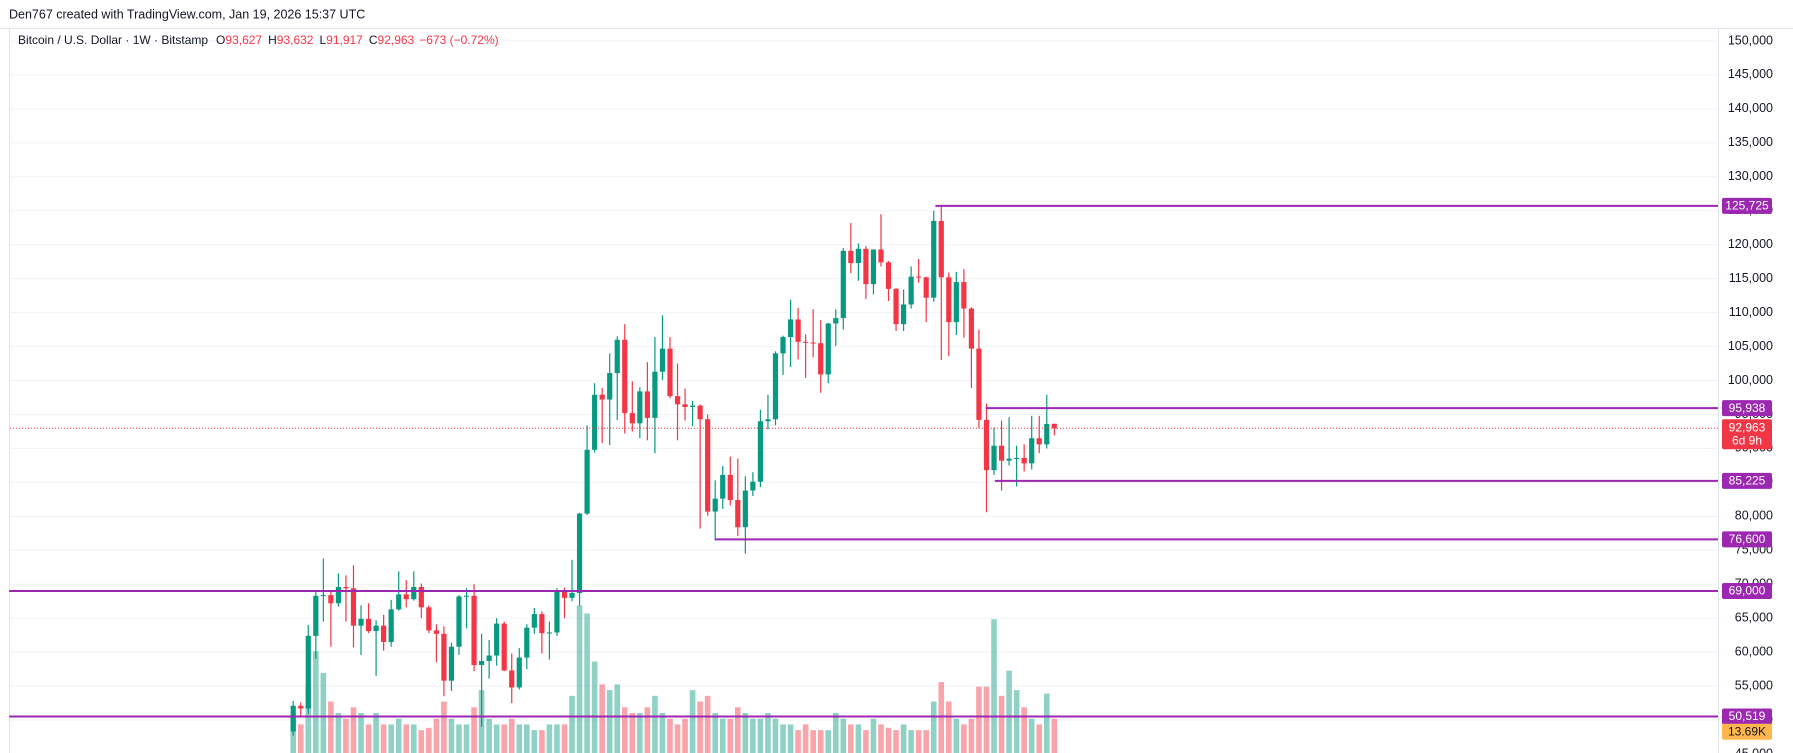 Image resolution: width=1793 pixels, height=753 pixels. I want to click on last-price-label: 92,963, so click(1747, 427).